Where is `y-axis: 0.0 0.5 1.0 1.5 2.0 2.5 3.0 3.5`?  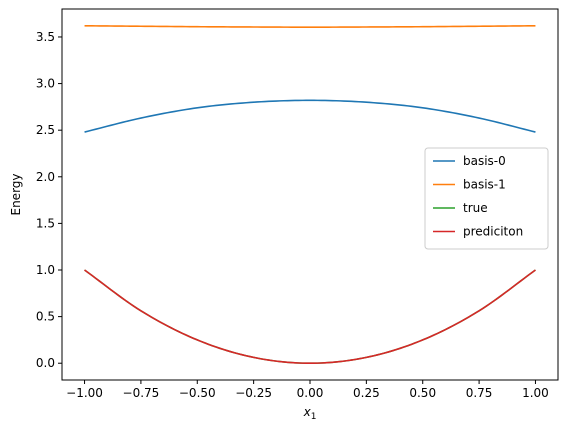
y-axis: 0.0 0.5 1.0 1.5 2.0 2.5 3.0 3.5 is located at coordinates (49, 200).